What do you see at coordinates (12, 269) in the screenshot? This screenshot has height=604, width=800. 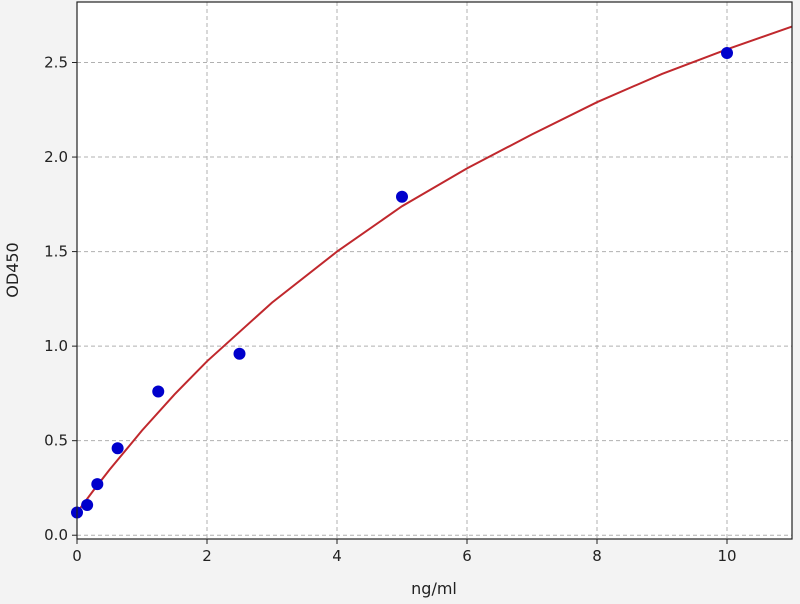 I see `y-axis-label: OD450` at bounding box center [12, 269].